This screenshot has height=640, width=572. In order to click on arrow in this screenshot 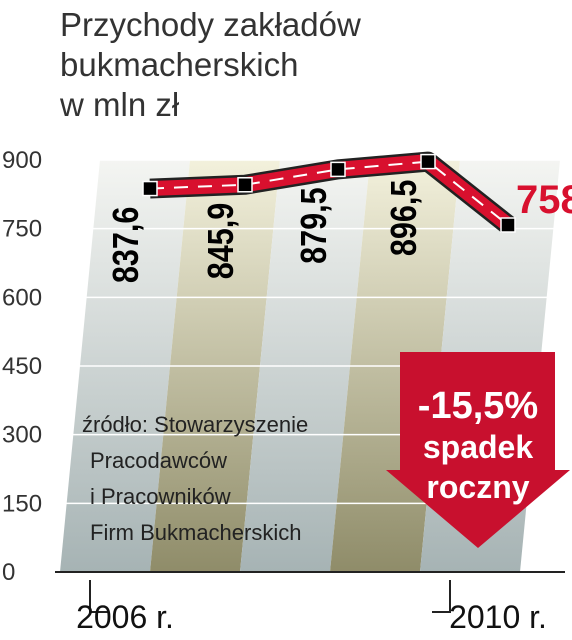, I will do `click(478, 450)`.